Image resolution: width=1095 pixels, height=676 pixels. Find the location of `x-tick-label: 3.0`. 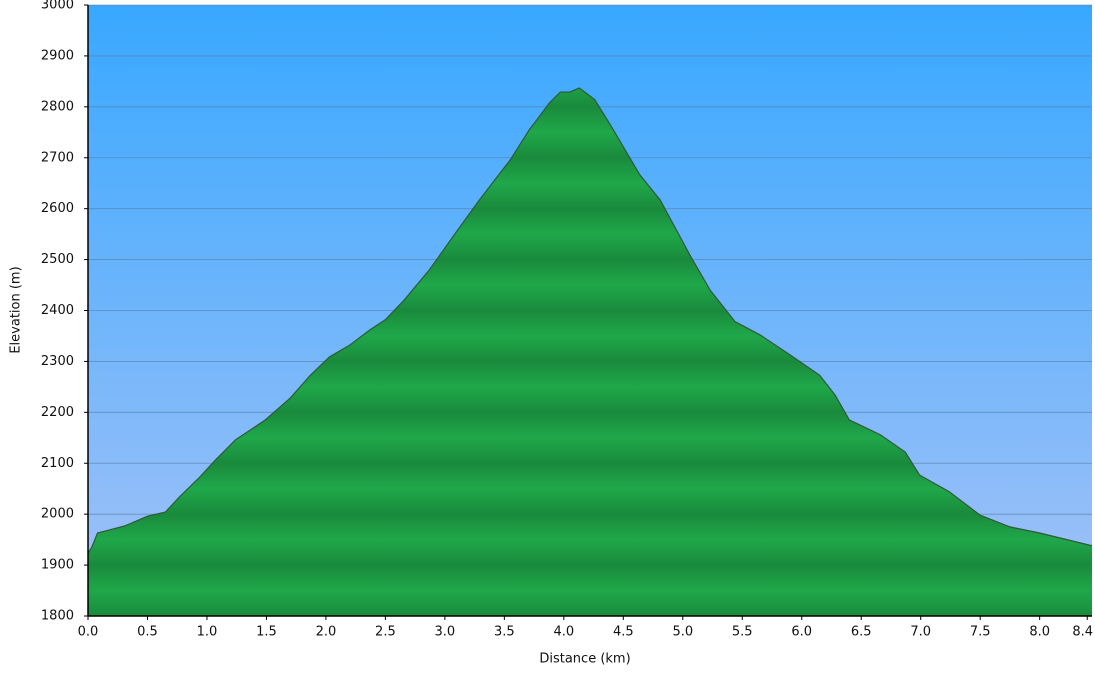

x-tick-label: 3.0 is located at coordinates (445, 632).